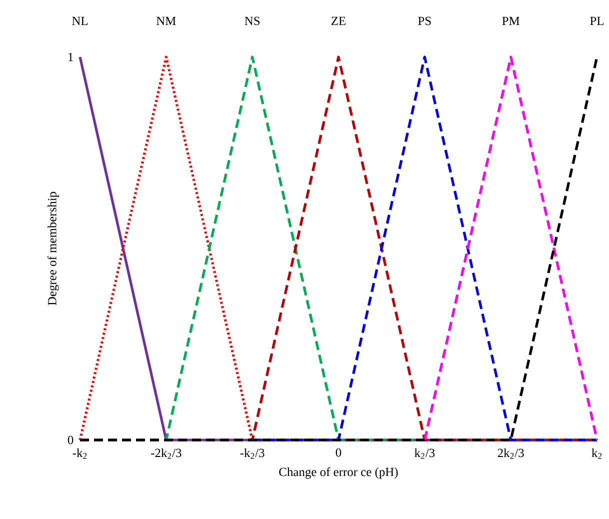 The image size is (609, 519). What do you see at coordinates (53, 249) in the screenshot?
I see `y-axis-title: Degree of membership` at bounding box center [53, 249].